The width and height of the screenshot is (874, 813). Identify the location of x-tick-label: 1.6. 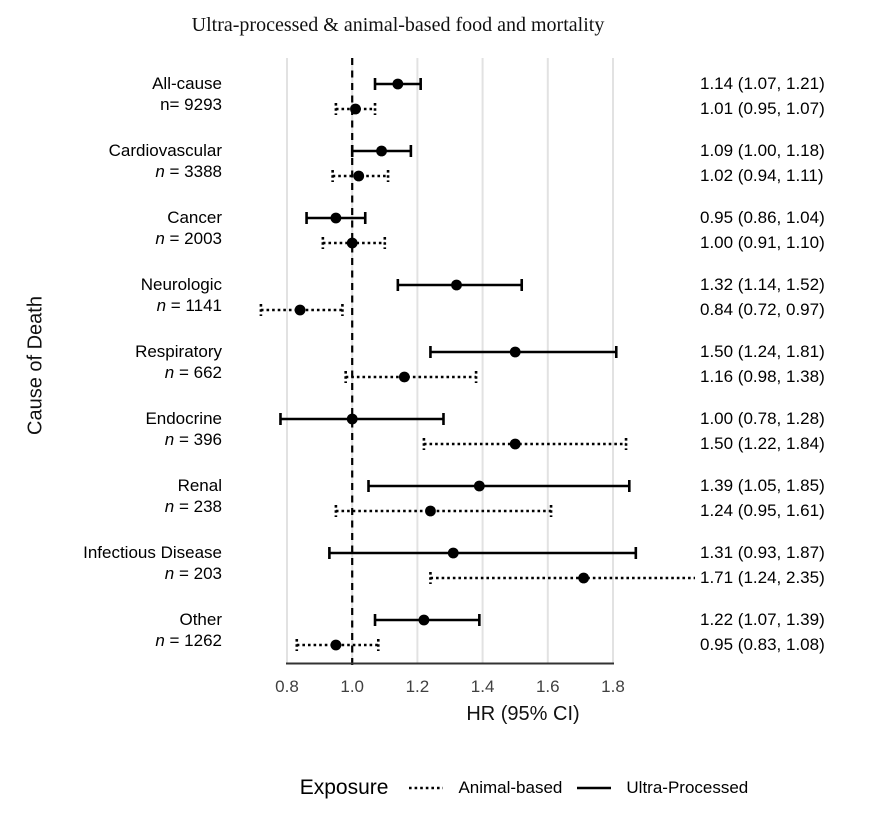
(547, 686).